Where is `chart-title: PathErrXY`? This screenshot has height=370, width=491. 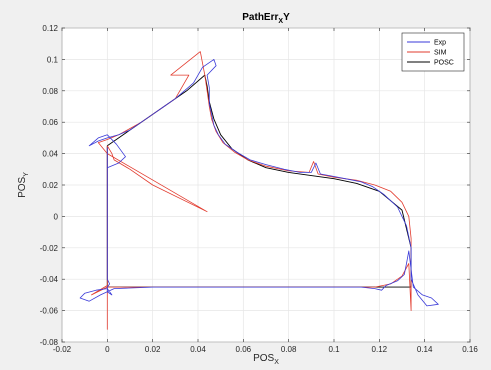 chart-title: PathErrXY is located at coordinates (266, 18).